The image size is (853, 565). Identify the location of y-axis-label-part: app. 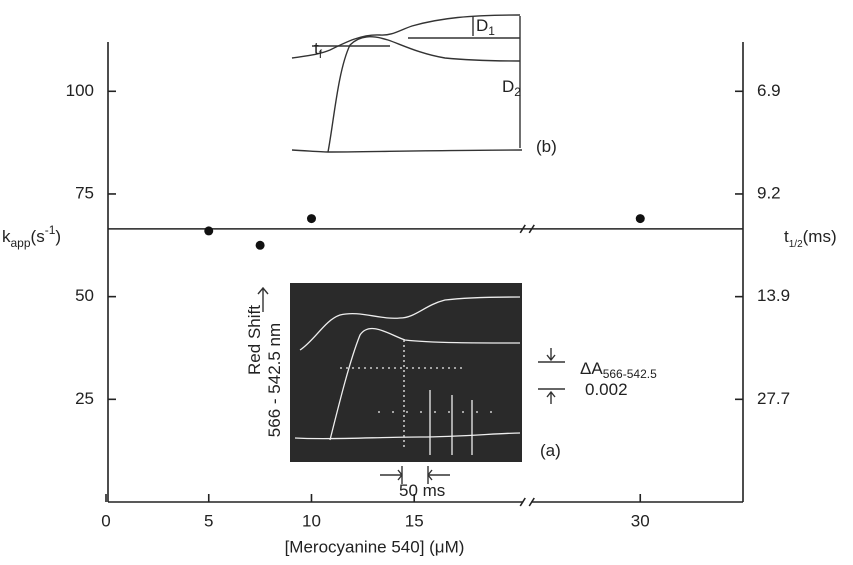
(21, 243).